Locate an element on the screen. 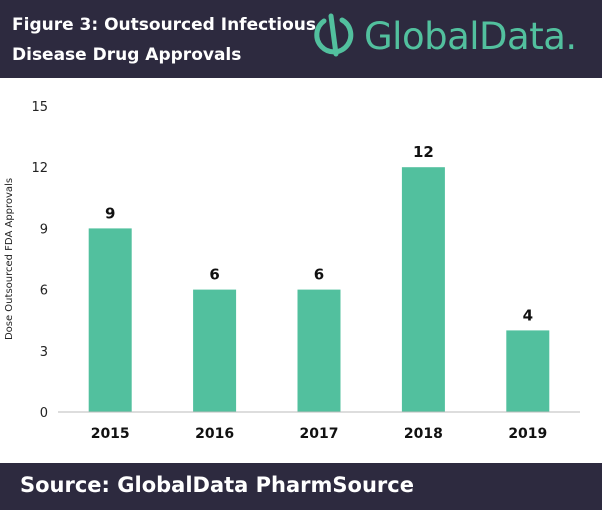 This screenshot has width=602, height=510. footer-band: Source: GlobalData PharmSource is located at coordinates (301, 486).